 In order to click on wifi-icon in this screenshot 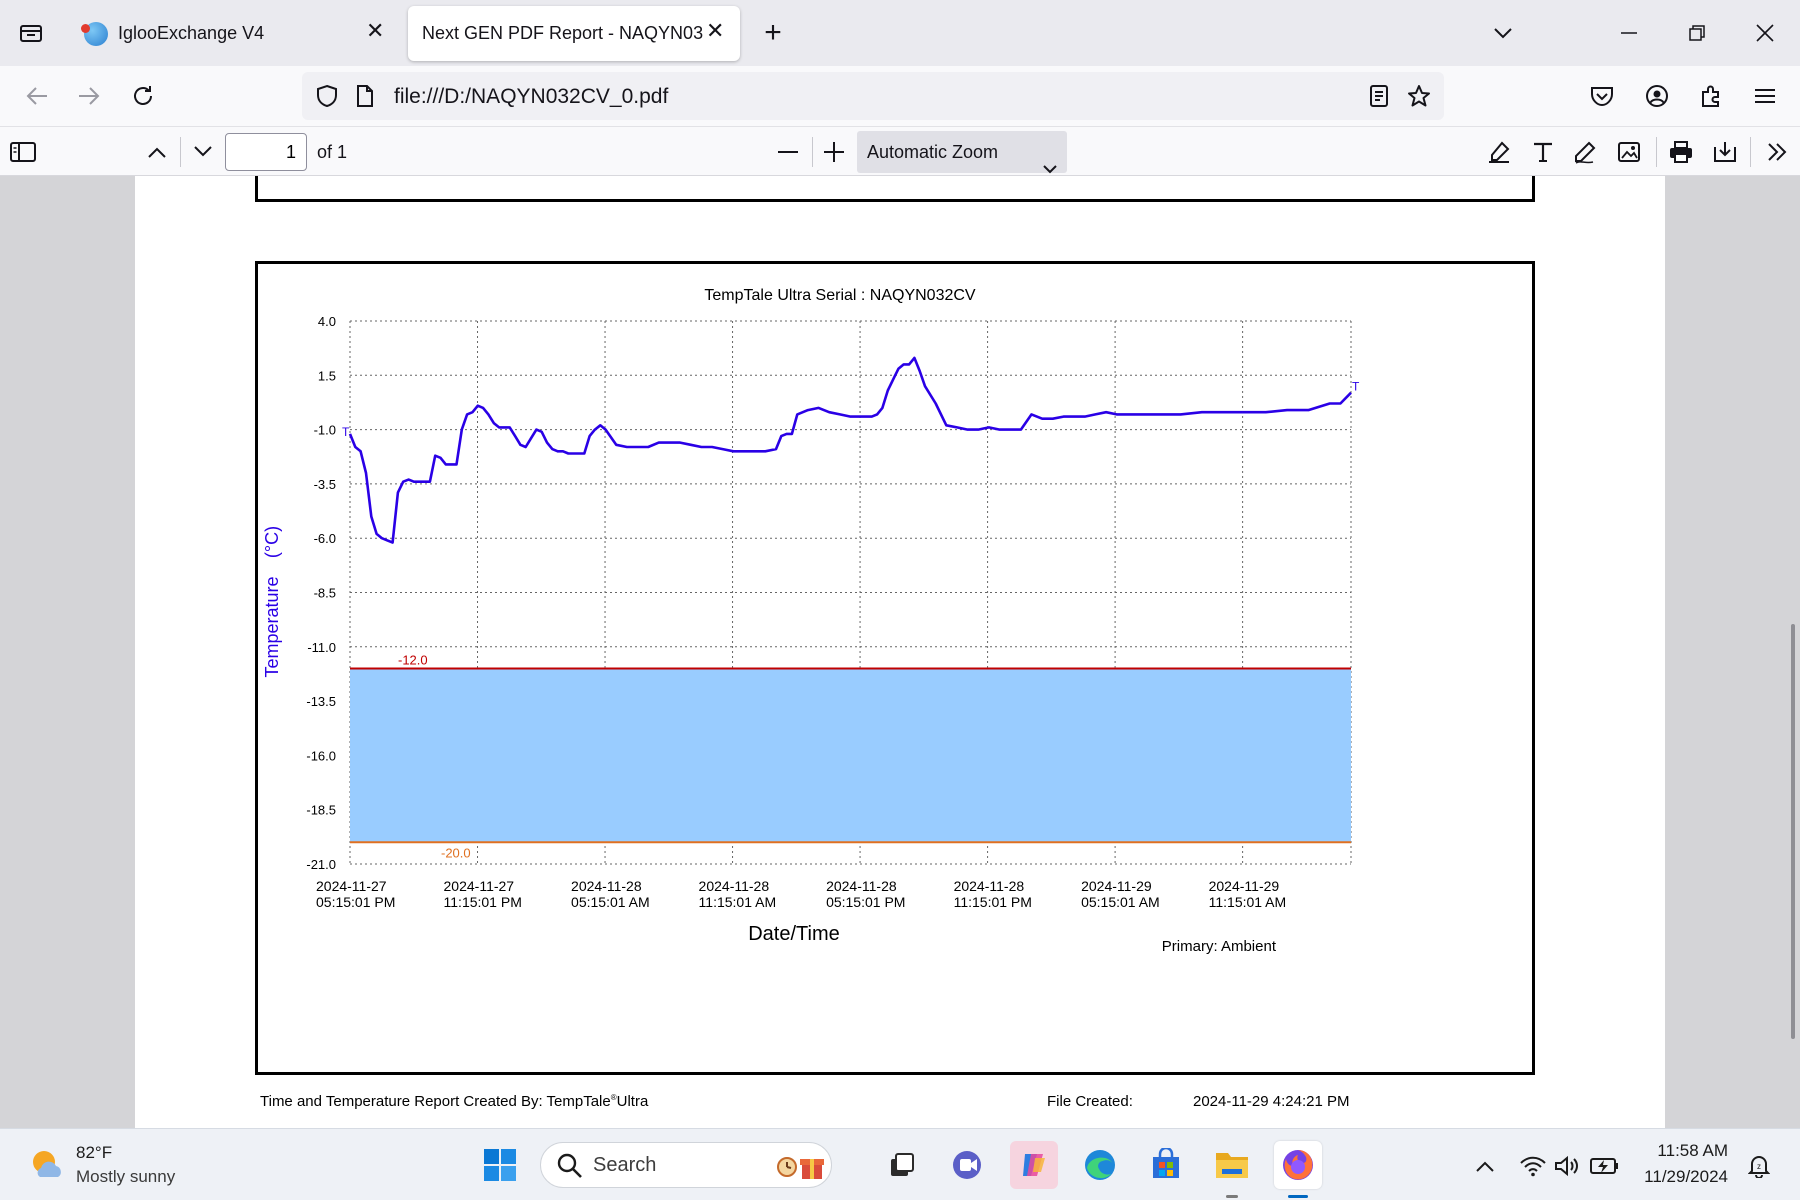, I will do `click(1533, 1166)`.